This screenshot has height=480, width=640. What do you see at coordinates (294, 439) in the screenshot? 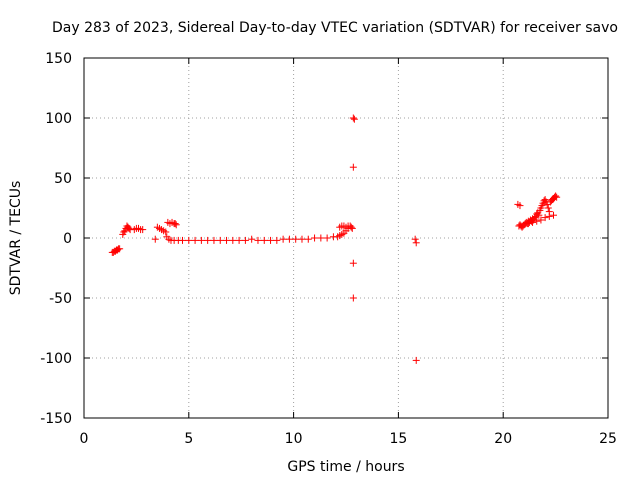
I see `x-tick-label: 10` at bounding box center [294, 439].